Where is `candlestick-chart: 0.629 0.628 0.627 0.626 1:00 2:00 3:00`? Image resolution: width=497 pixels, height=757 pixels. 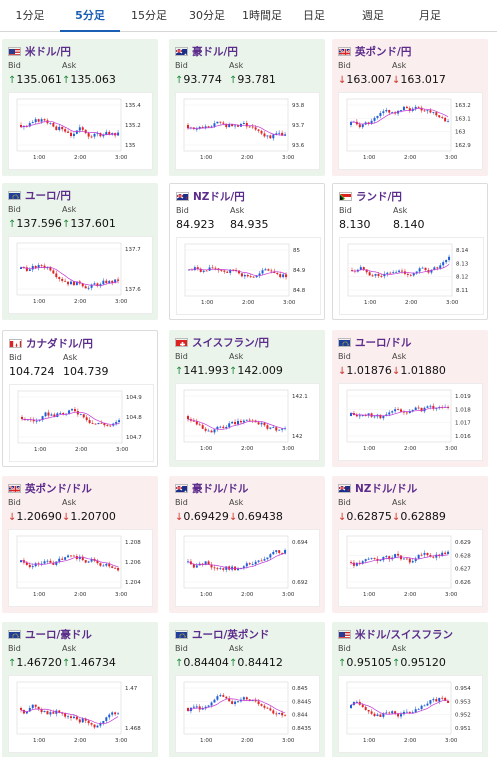
candlestick-chart: 0.629 0.628 0.627 0.626 1:00 2:00 3:00 is located at coordinates (410, 568).